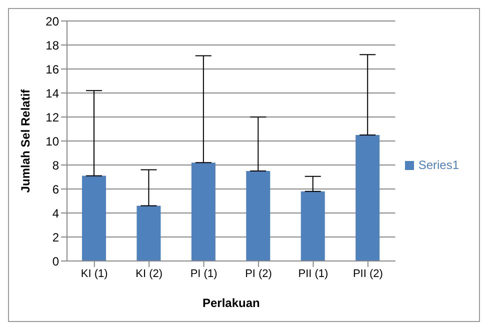 This screenshot has height=330, width=488. I want to click on y-tick-label: 8, so click(56, 165).